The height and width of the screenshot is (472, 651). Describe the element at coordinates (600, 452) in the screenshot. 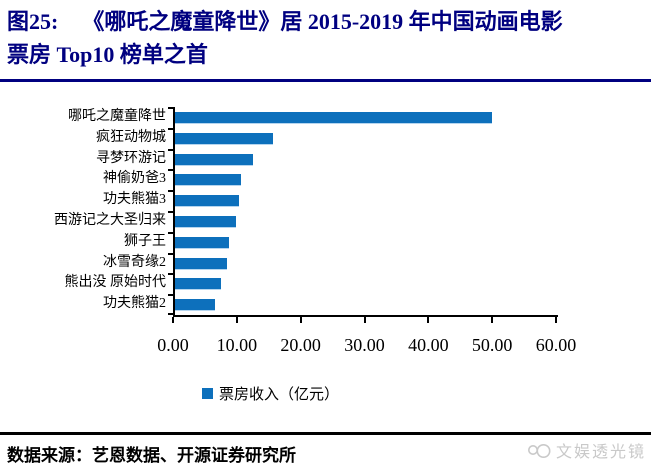

I see `watermark-text: 文娱透光镜` at that location.